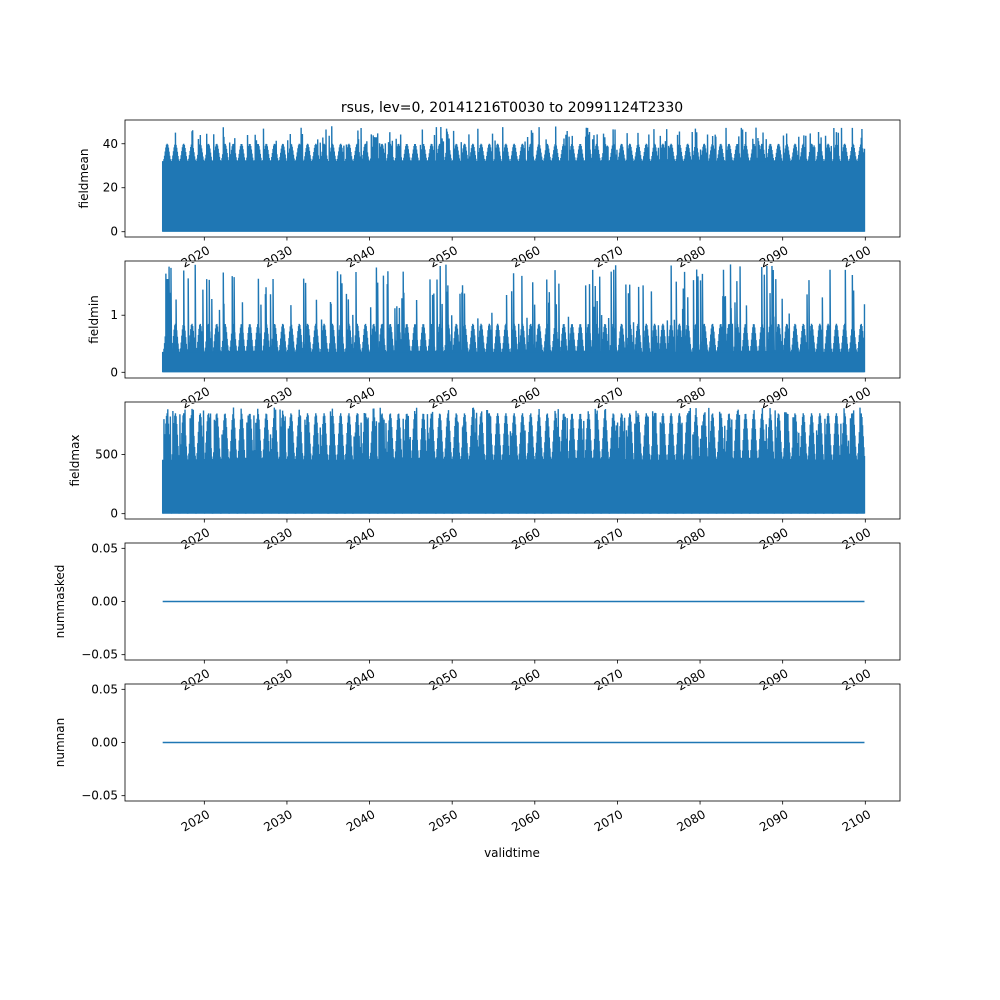 Image resolution: width=1000 pixels, height=1000 pixels. I want to click on y-axis-label: fieldmean, so click(84, 179).